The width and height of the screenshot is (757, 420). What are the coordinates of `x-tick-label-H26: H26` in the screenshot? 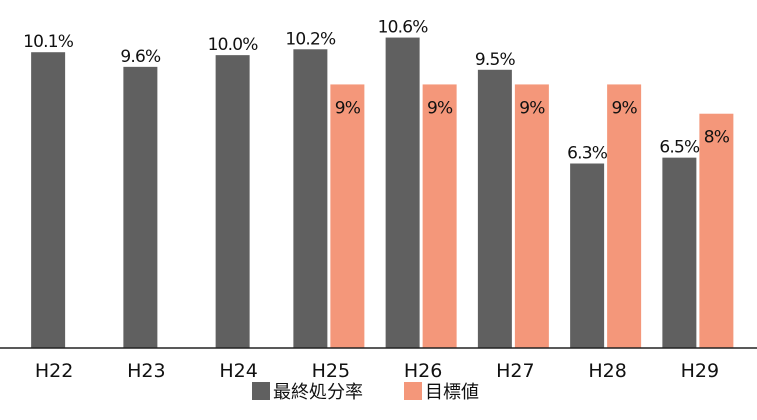 It's located at (423, 371).